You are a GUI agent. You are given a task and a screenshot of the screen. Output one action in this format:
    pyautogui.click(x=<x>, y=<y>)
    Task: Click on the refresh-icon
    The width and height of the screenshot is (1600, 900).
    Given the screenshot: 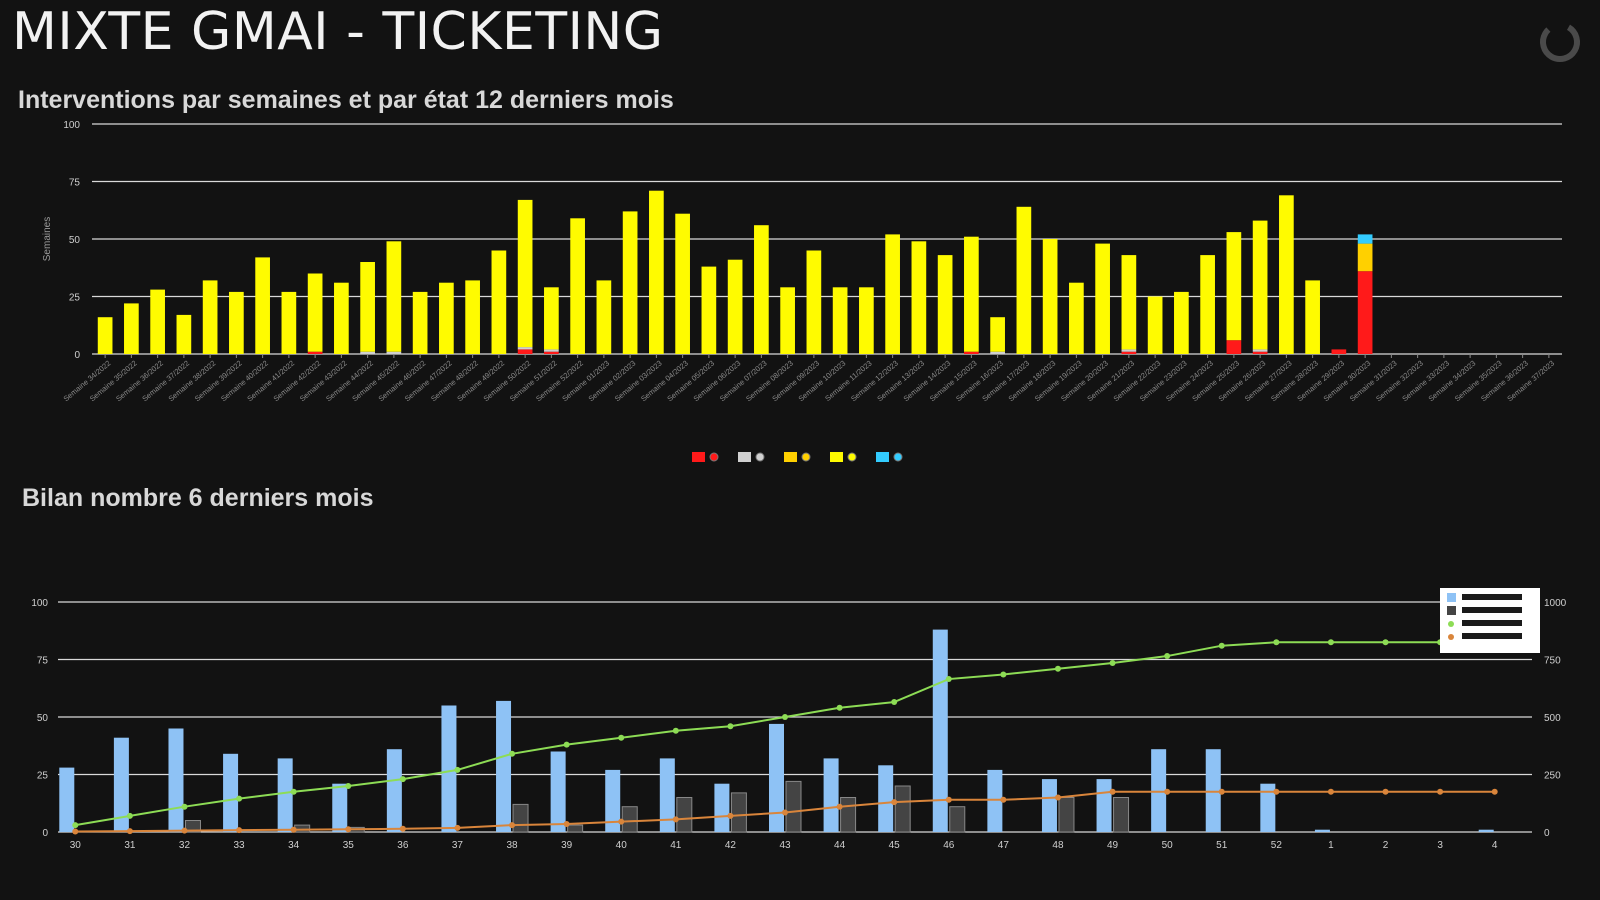 What is the action you would take?
    pyautogui.click(x=1560, y=42)
    